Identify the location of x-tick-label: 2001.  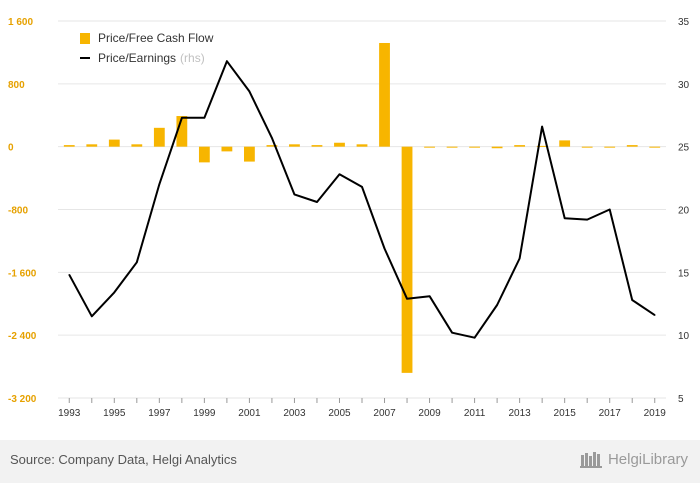
(249, 413).